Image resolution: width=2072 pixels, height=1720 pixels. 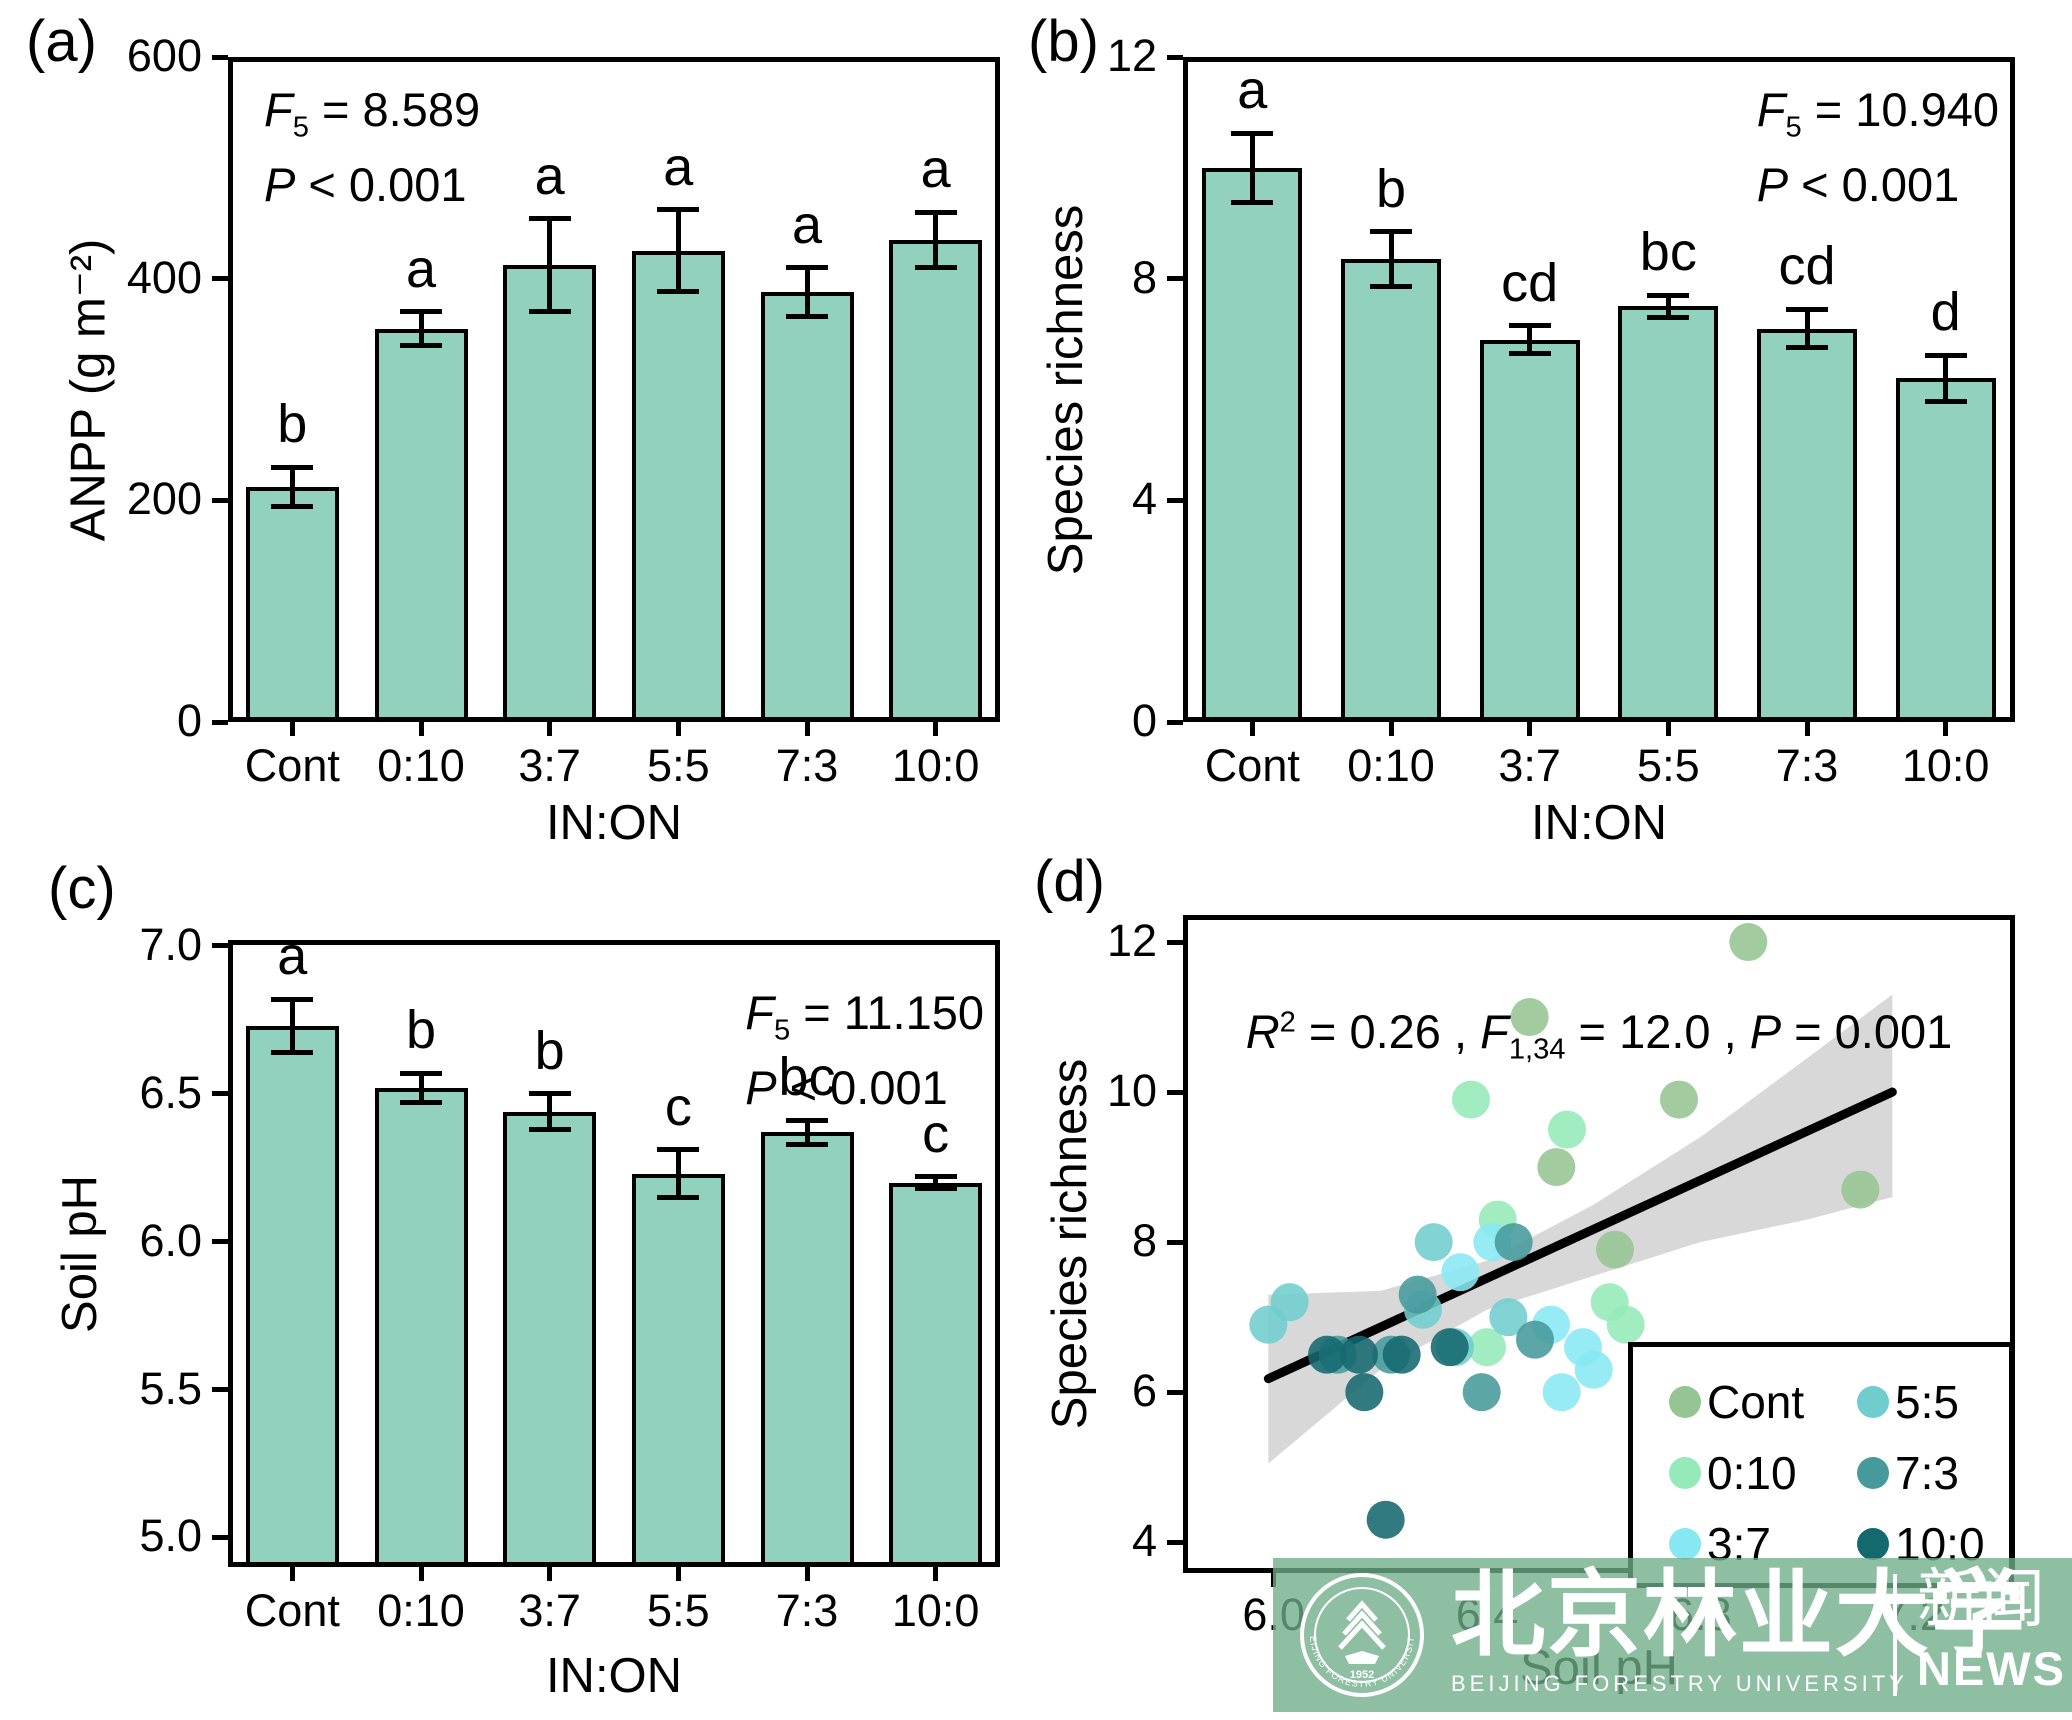 I want to click on bar-10:0, so click(x=1945, y=550).